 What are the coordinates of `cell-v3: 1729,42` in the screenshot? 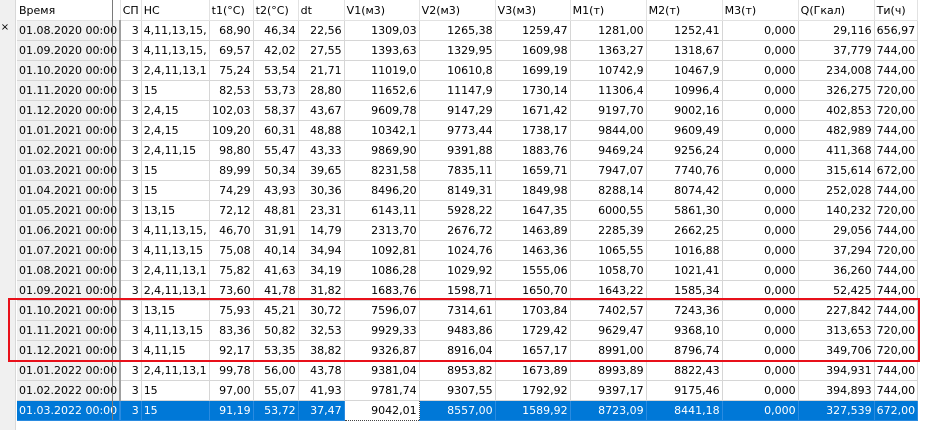 It's located at (533, 330).